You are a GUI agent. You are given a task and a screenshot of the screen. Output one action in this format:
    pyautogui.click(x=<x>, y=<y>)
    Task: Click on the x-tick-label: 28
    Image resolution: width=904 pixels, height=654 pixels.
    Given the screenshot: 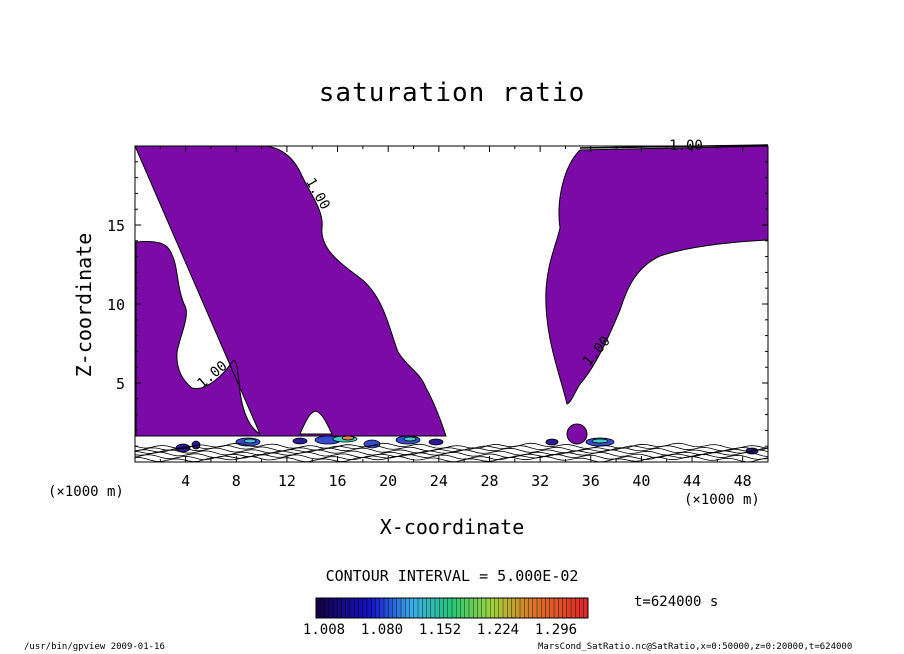 What is the action you would take?
    pyautogui.click(x=489, y=481)
    